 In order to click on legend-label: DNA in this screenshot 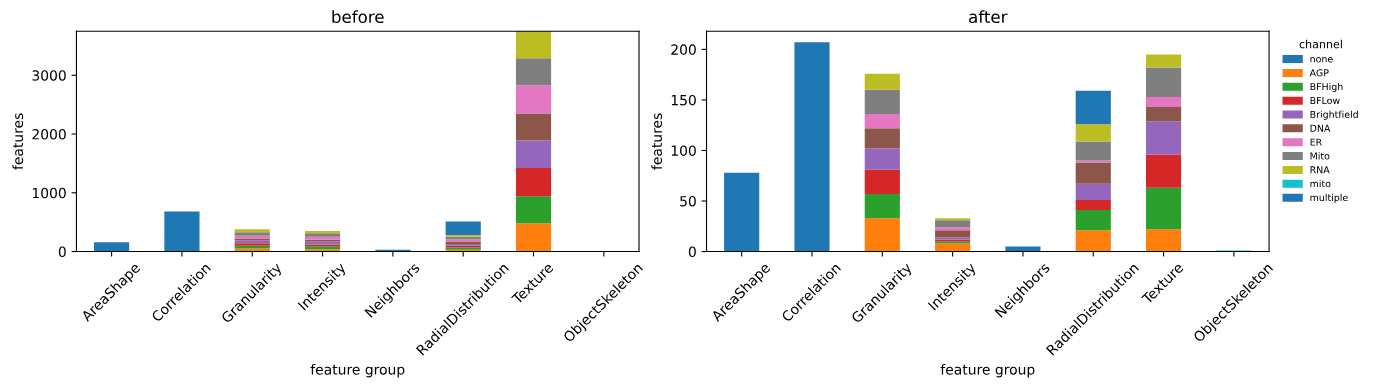, I will do `click(1320, 128)`.